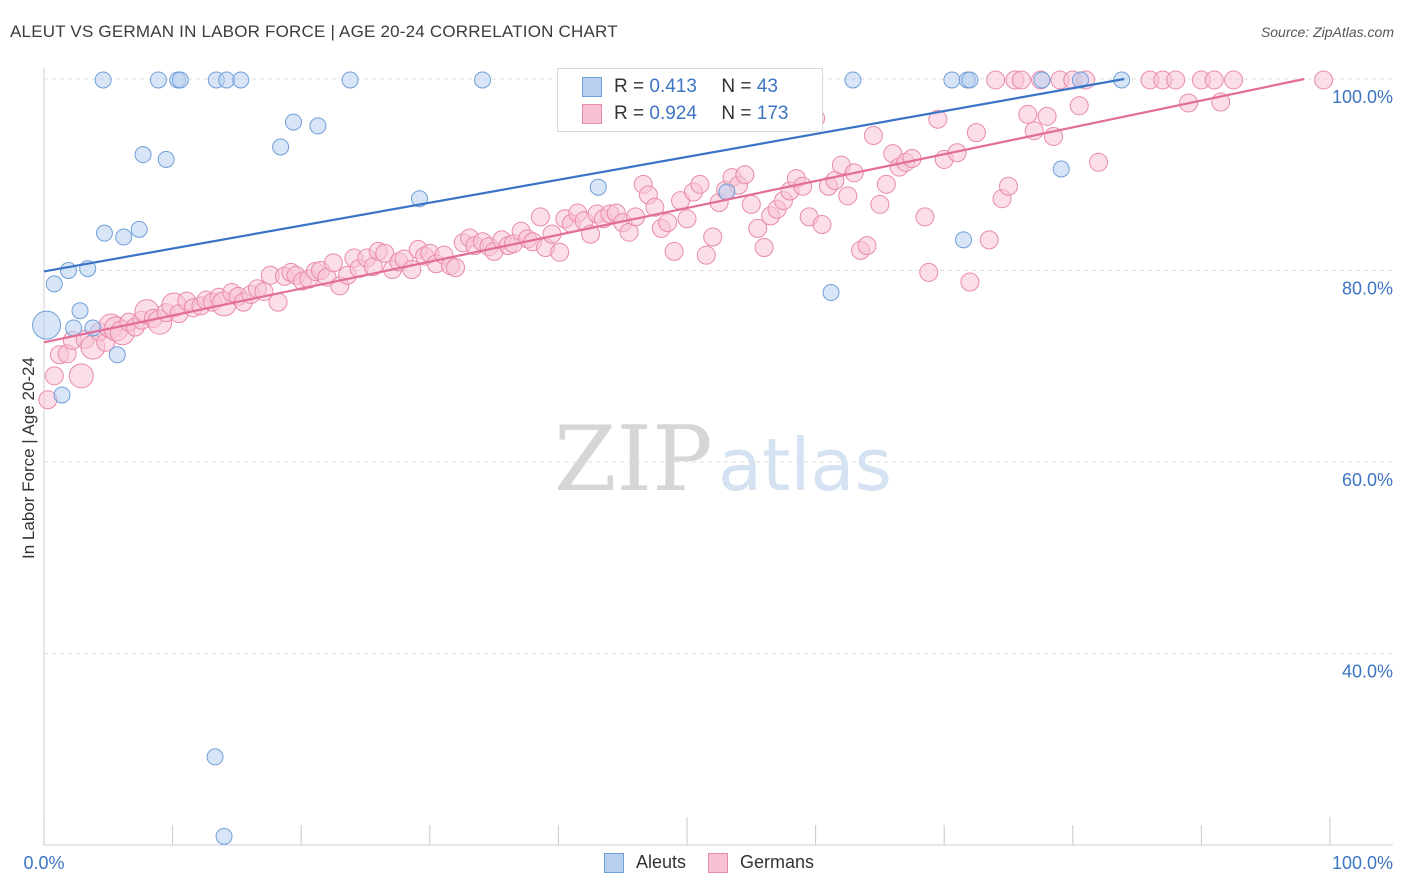  Describe the element at coordinates (805, 465) in the screenshot. I see `watermark-atlas: atlas` at that location.